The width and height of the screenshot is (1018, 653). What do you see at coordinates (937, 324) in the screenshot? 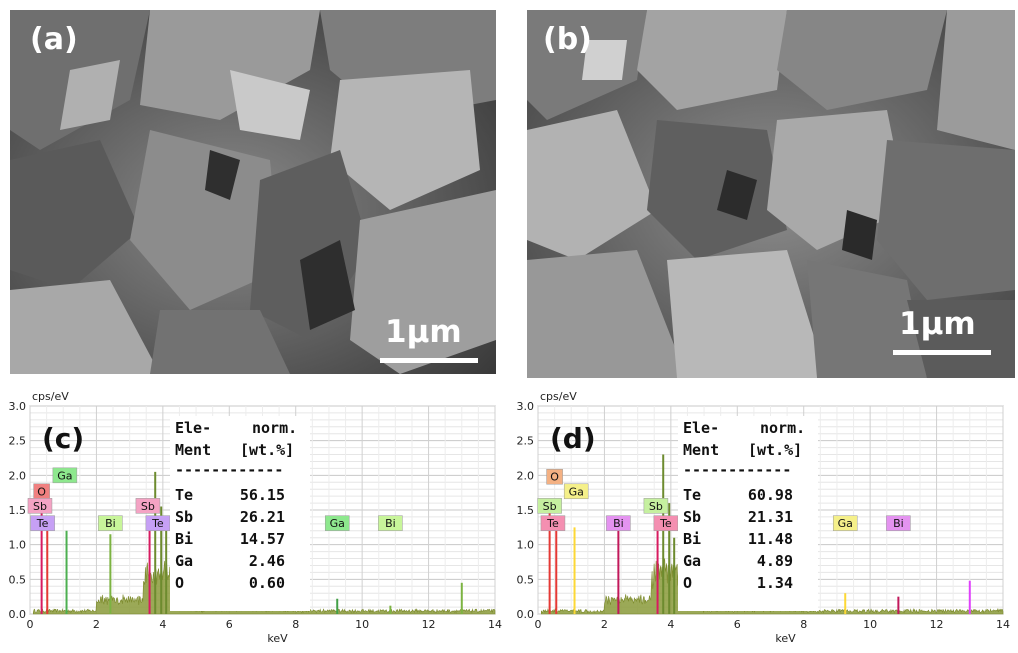
I see `scale-bar-label-b: 1μm` at bounding box center [937, 324].